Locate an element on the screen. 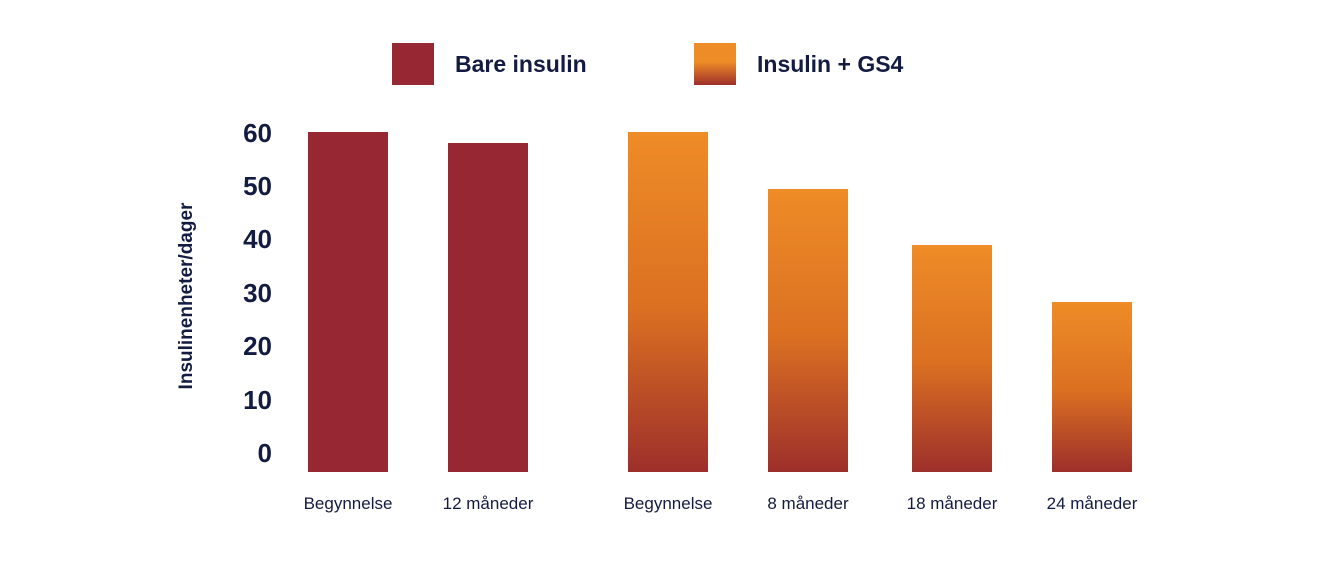 The height and width of the screenshot is (578, 1320). x-axis-label: 8 måneder is located at coordinates (808, 503).